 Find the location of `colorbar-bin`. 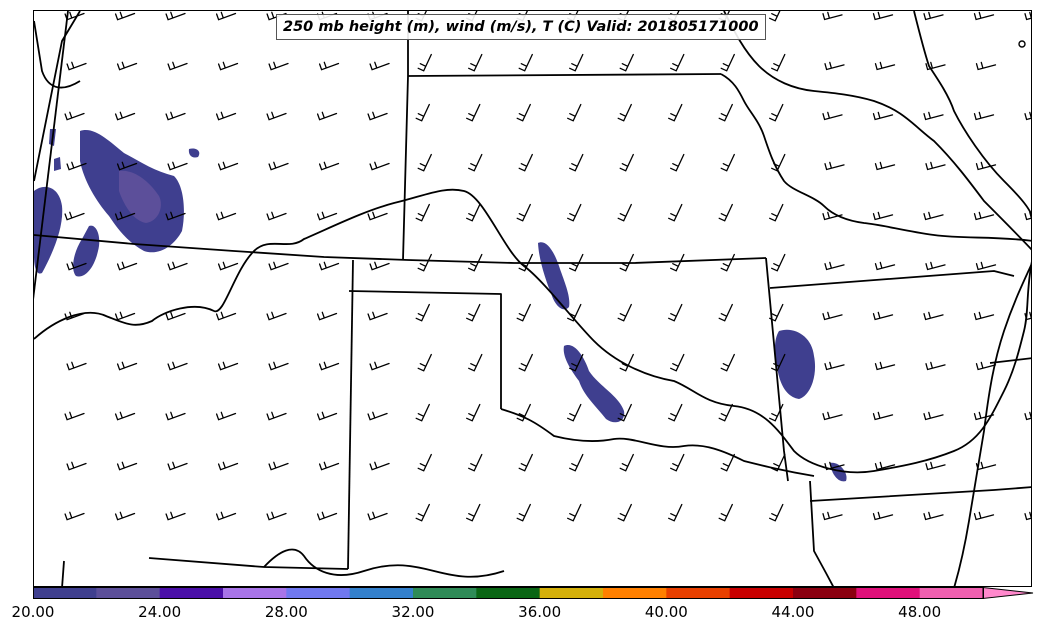

colorbar-bin is located at coordinates (951, 593).